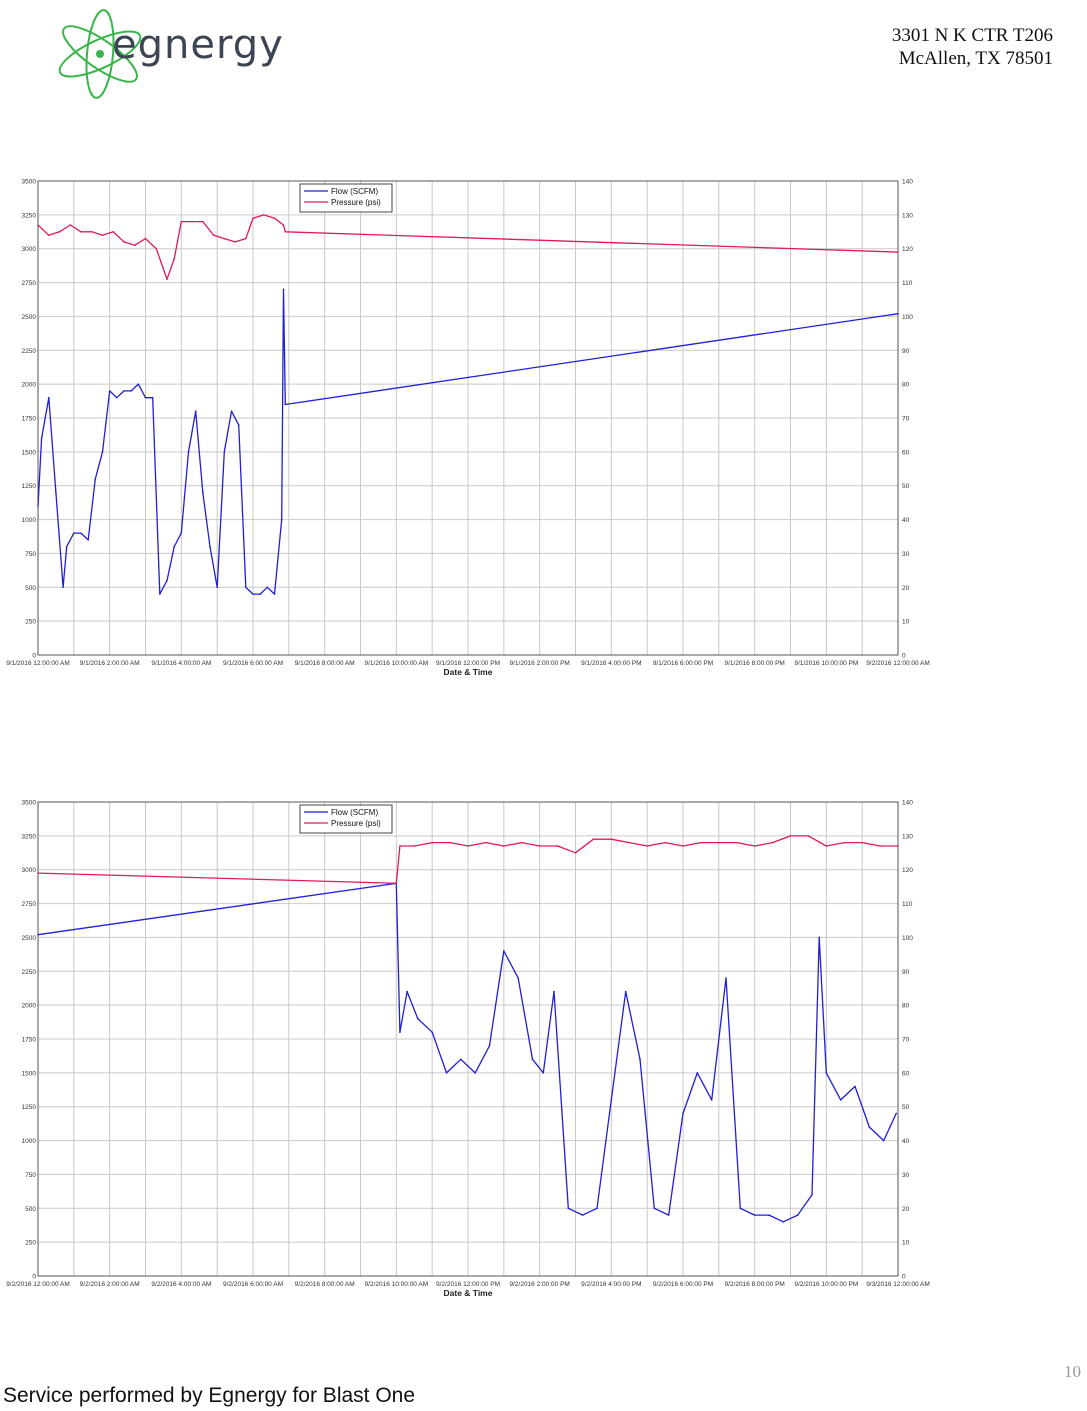 The height and width of the screenshot is (1411, 1087). I want to click on y-right-tick-label: 40, so click(906, 1141).